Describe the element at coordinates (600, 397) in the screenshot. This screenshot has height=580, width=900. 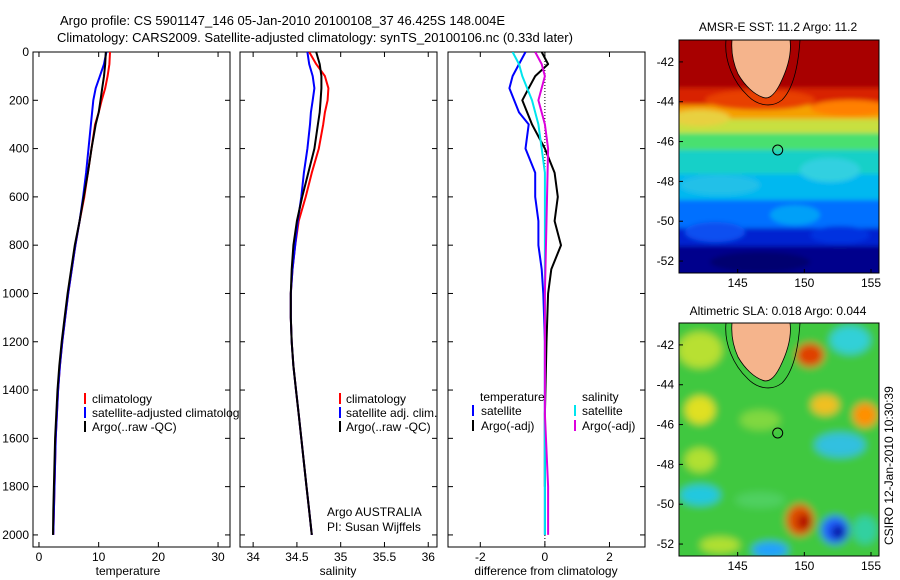
I see `legend-salinity-heading: salinity` at that location.